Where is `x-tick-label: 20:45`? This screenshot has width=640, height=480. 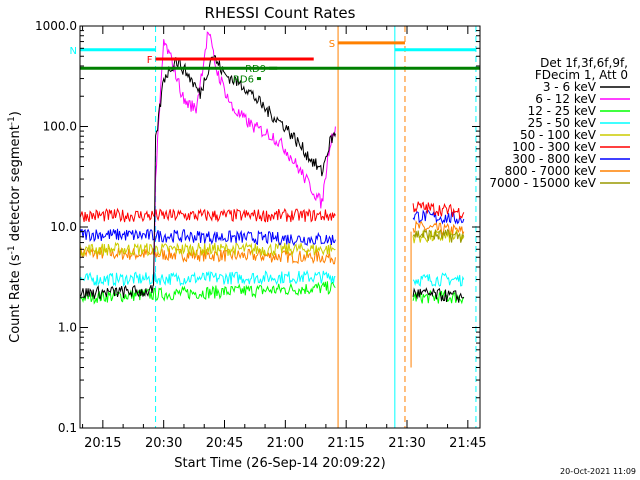
x-tick-label: 20:45 is located at coordinates (224, 443).